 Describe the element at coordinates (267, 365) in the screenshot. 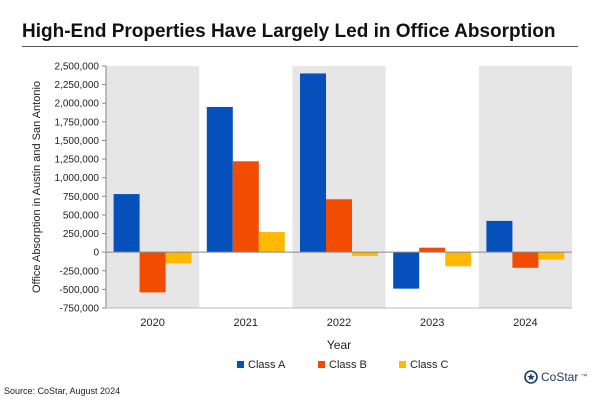

I see `legend-label-class-a: Class A` at that location.